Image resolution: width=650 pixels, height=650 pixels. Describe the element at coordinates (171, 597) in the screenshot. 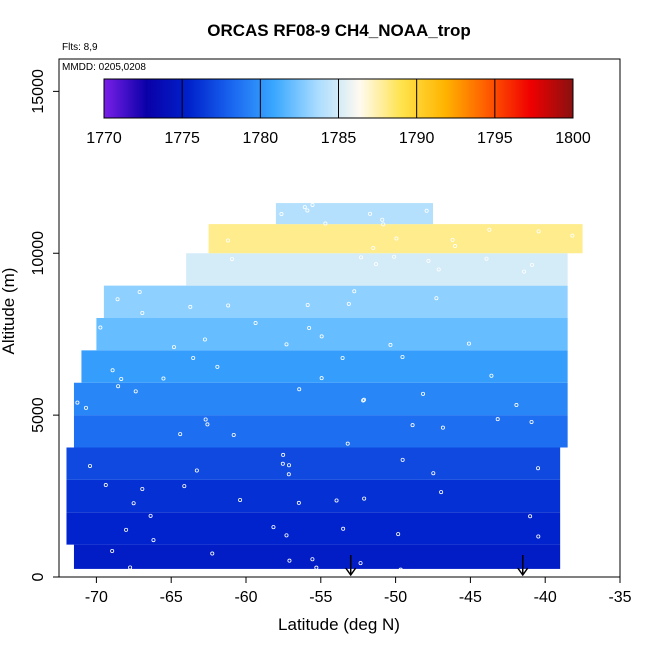

I see `x-tick-label: -65` at that location.